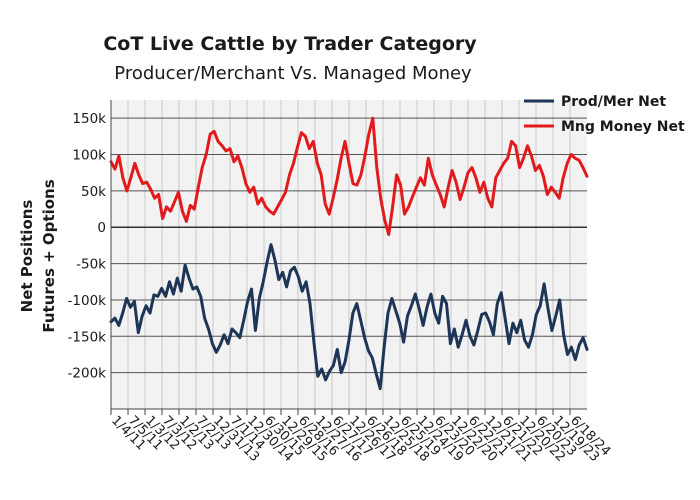  Describe the element at coordinates (293, 73) in the screenshot. I see `chart-subtitle: Producer/Merchant Vs. Managed Money` at that location.